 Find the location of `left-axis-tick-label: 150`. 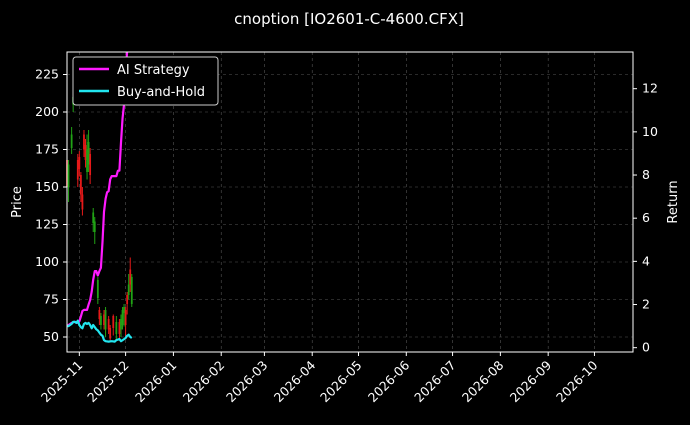

left-axis-tick-label: 150 is located at coordinates (47, 186).